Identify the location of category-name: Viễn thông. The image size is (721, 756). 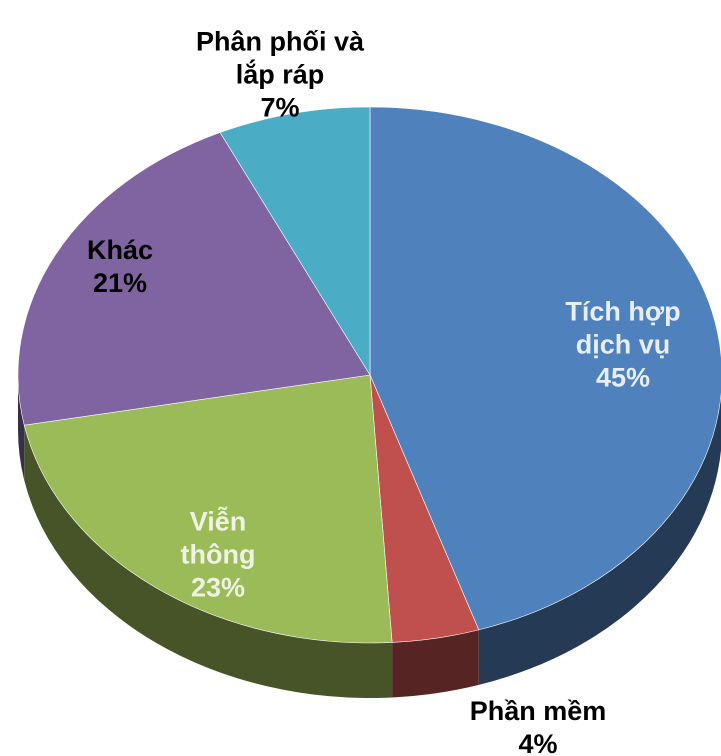
(218, 538).